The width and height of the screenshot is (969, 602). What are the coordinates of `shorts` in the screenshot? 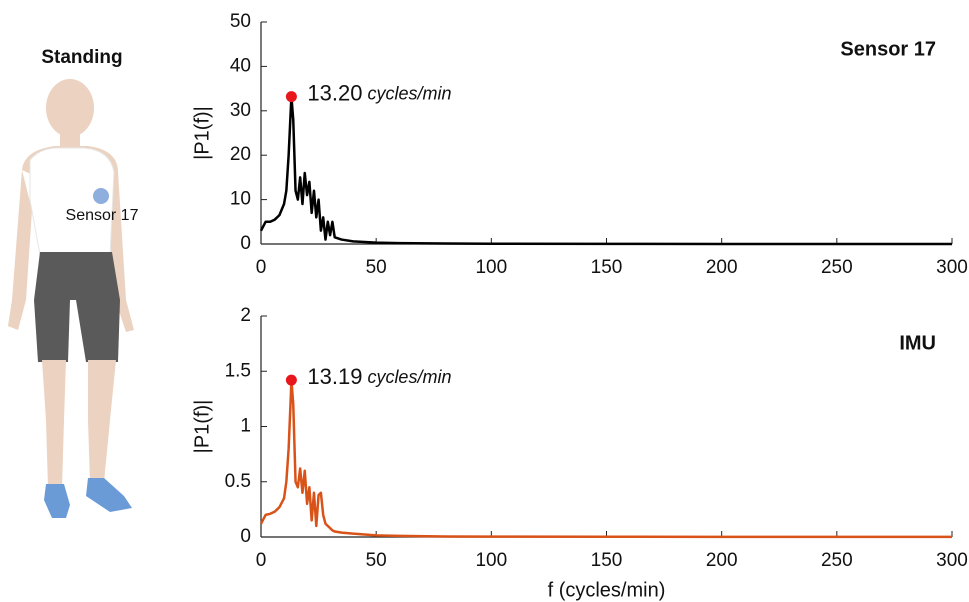 It's located at (77, 307).